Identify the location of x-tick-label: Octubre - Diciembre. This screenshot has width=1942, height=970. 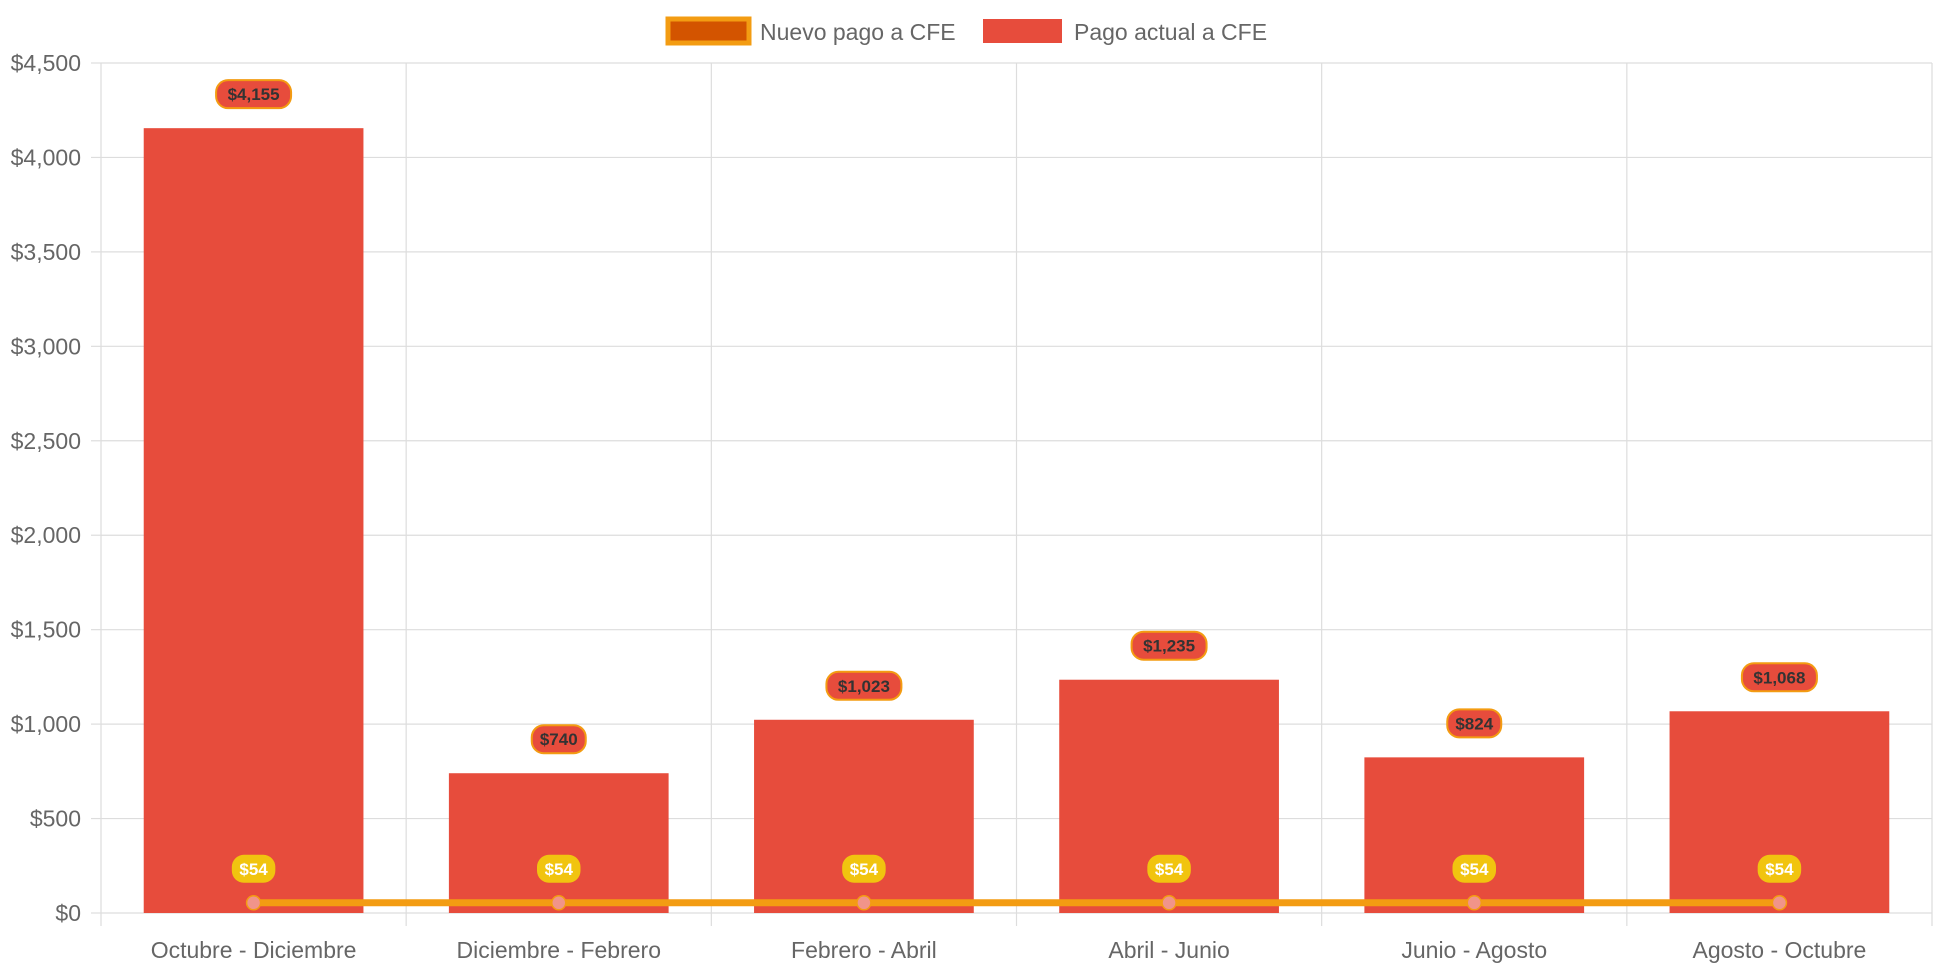
(254, 950).